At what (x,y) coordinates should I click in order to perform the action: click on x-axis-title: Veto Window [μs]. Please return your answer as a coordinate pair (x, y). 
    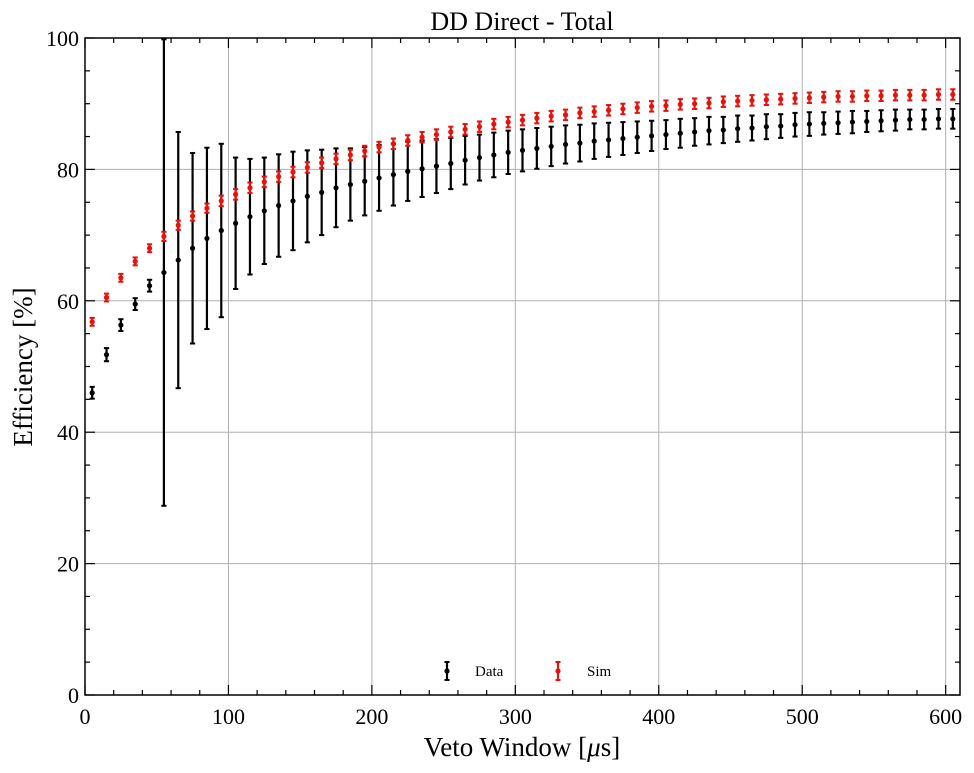
    Looking at the image, I should click on (522, 747).